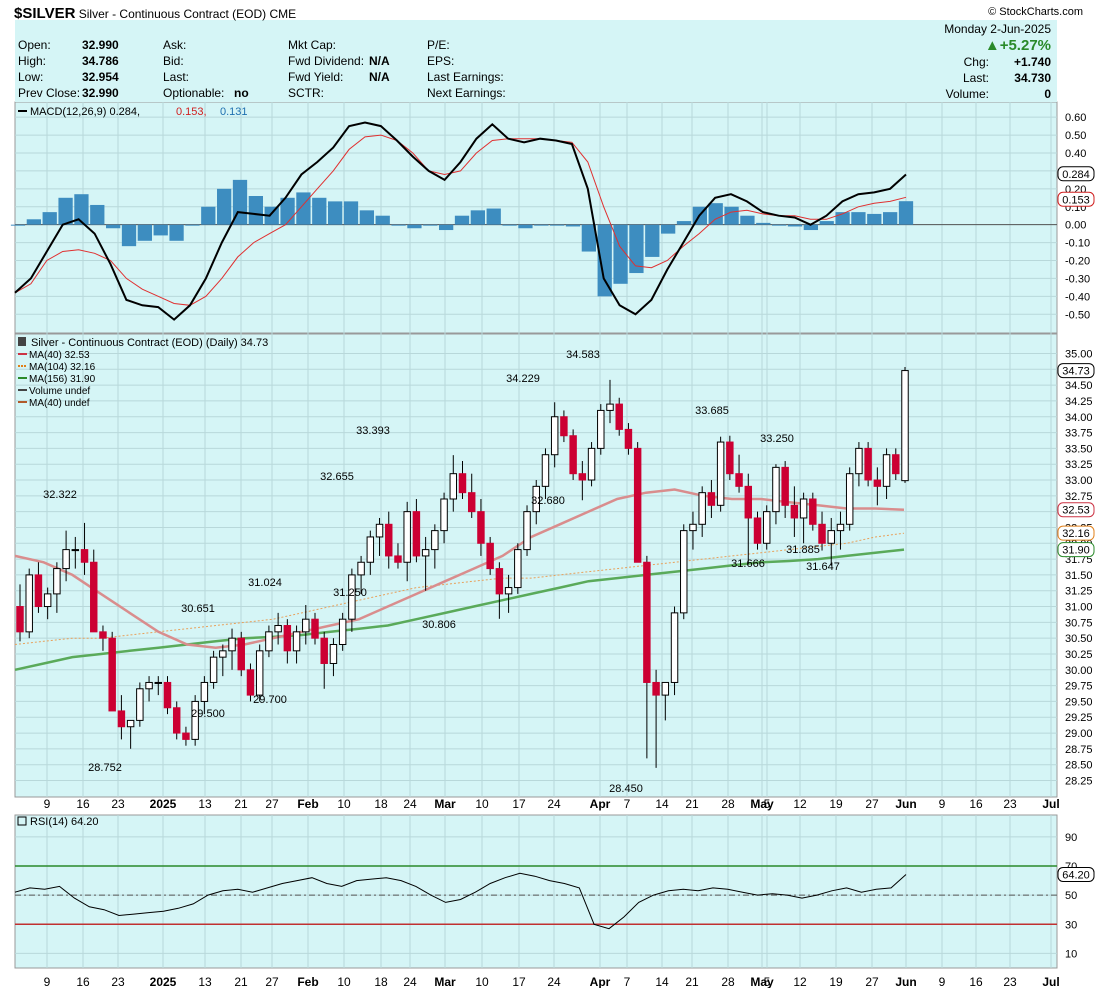  Describe the element at coordinates (836, 804) in the screenshot. I see `x-tick-label: 19` at that location.